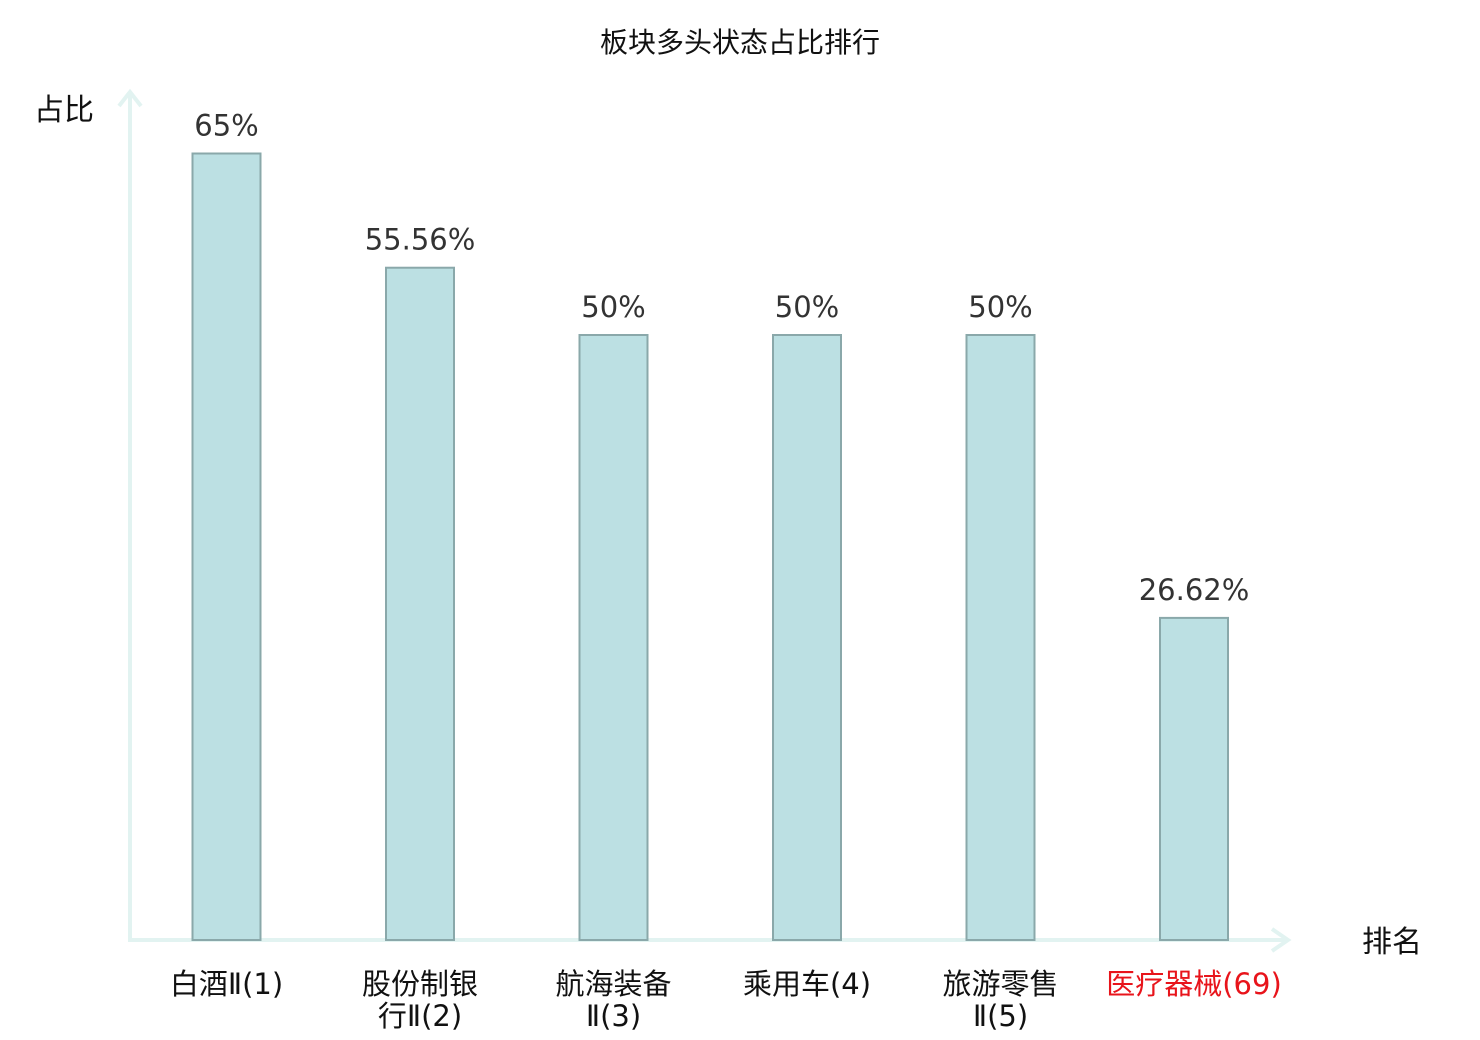 This screenshot has width=1480, height=1040. What do you see at coordinates (740, 42) in the screenshot?
I see `chart-title: 板块多头状态占比排行` at bounding box center [740, 42].